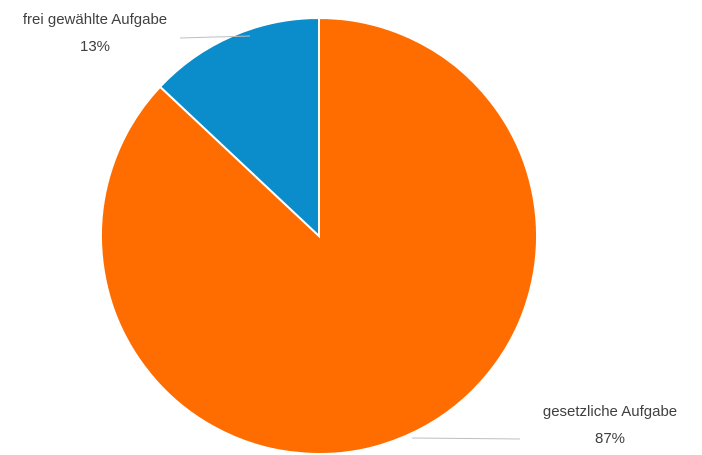 The width and height of the screenshot is (702, 455). I want to click on slice-value-frei: 13%, so click(95, 46).